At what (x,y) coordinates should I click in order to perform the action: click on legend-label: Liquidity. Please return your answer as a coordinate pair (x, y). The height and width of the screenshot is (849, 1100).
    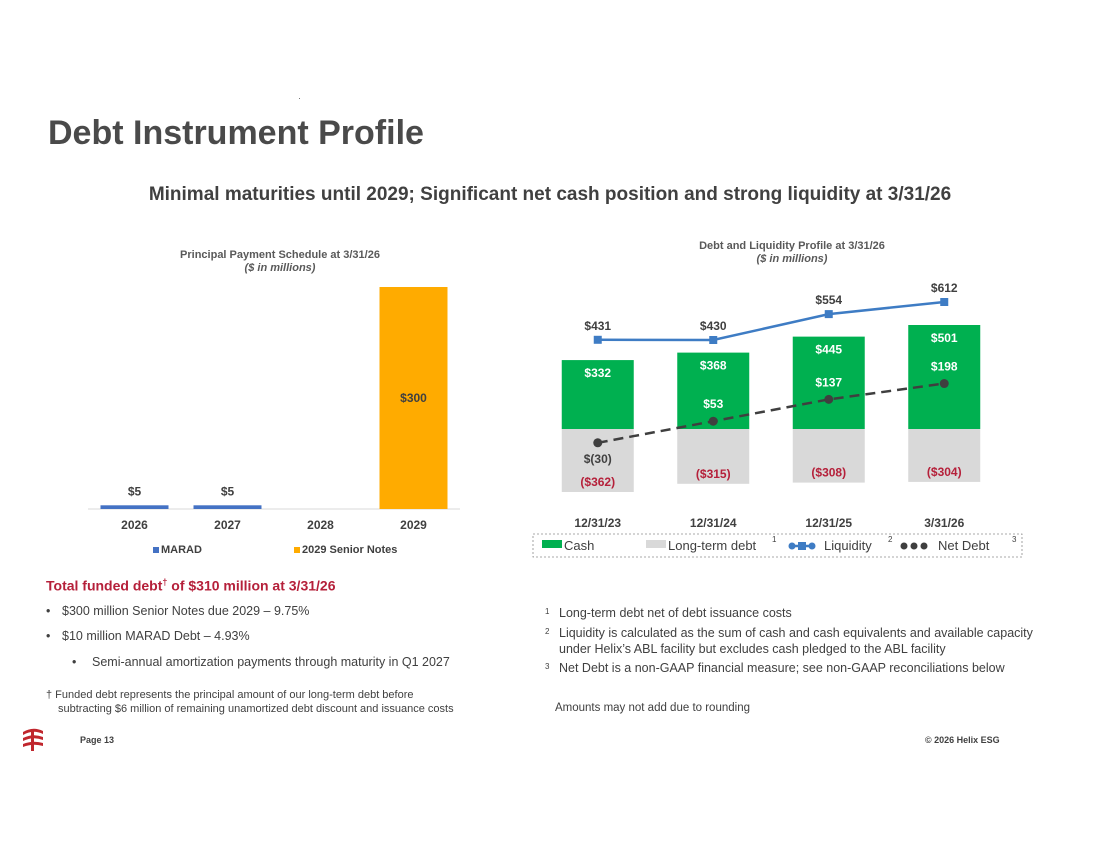
    Looking at the image, I should click on (848, 545).